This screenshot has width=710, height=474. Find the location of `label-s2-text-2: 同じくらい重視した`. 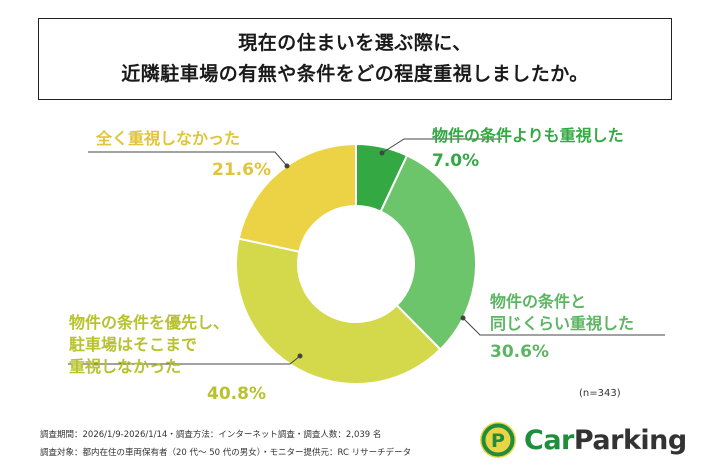

label-s2-text-2: 同じくらい重視した is located at coordinates (562, 323).